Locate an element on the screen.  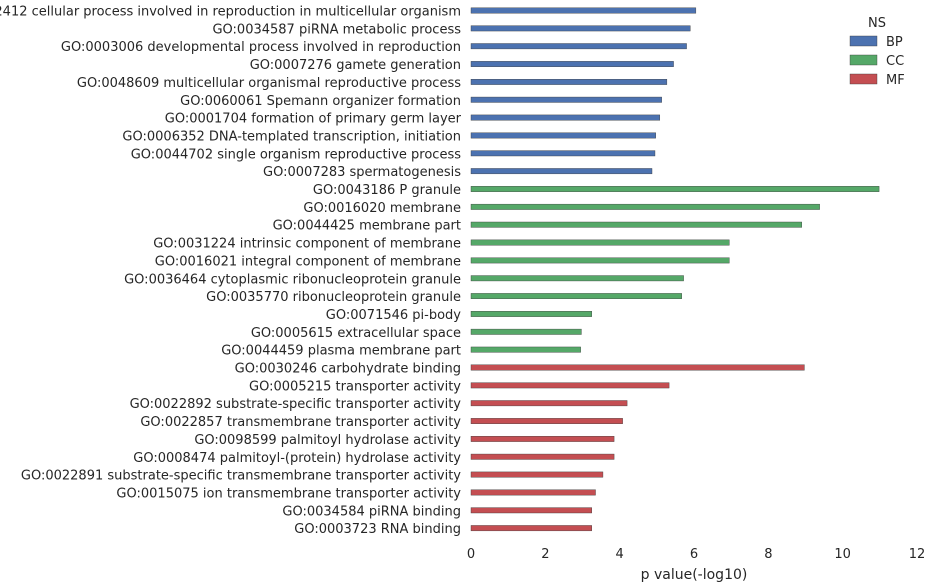
legend-label: MF is located at coordinates (895, 80).